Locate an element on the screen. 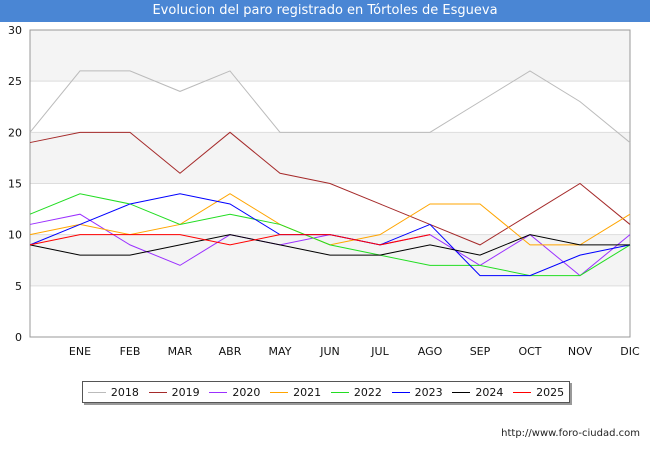  legend-item-2023: 2023 is located at coordinates (417, 392).